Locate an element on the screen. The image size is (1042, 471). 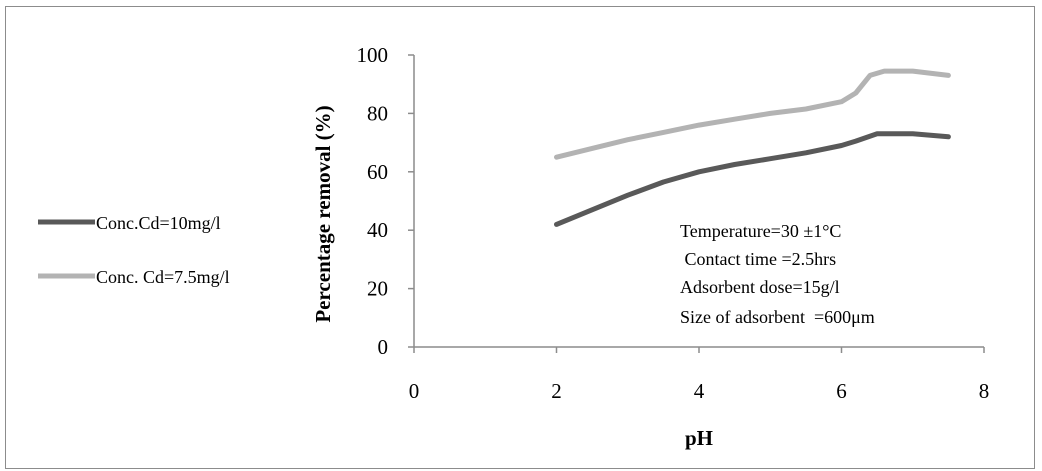
y-tick-label: 60 is located at coordinates (377, 172).